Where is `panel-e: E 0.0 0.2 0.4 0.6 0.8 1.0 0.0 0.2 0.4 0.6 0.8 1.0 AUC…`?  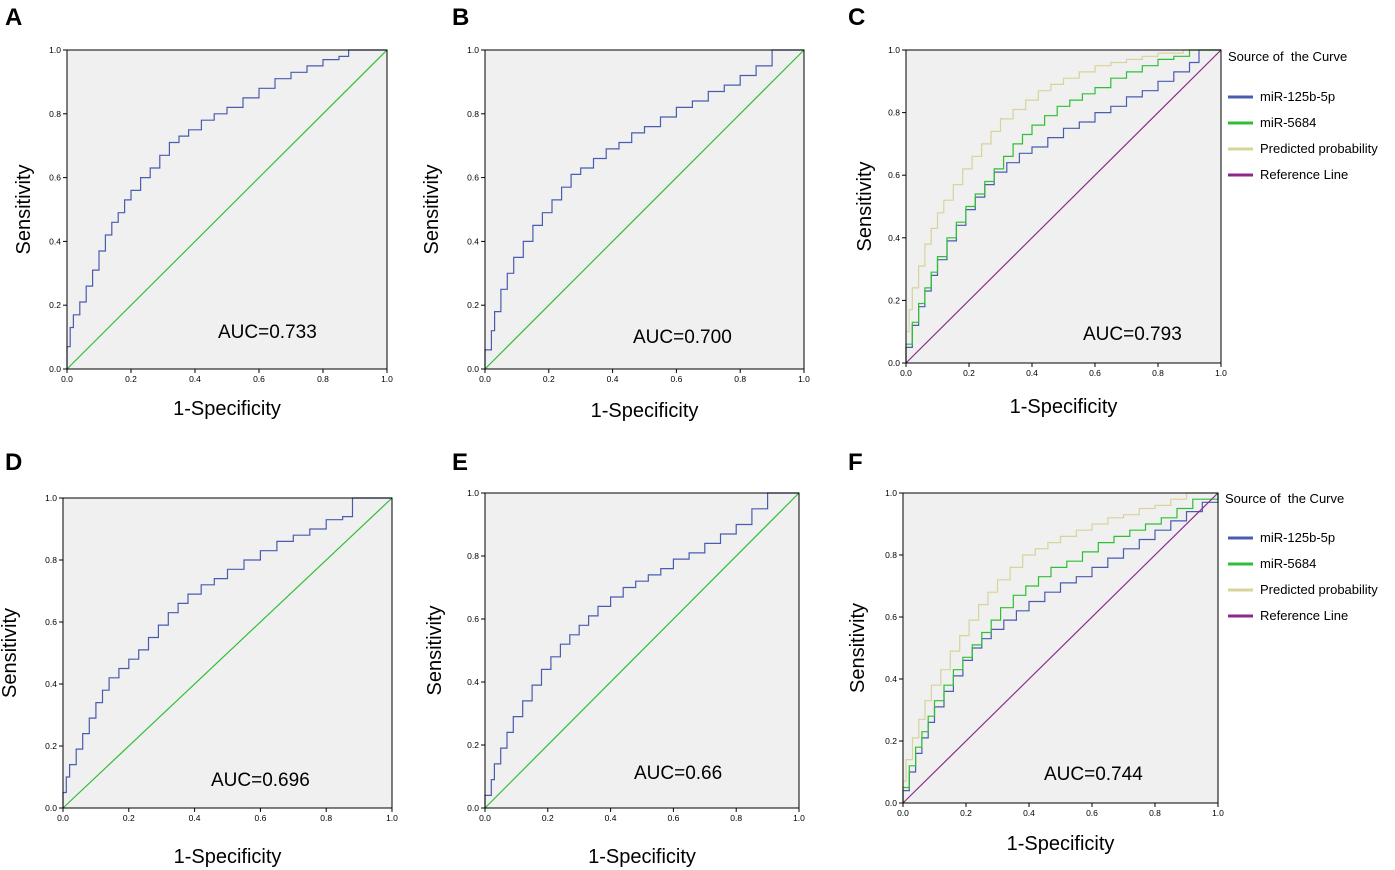 panel-e: E 0.0 0.2 0.4 0.6 0.8 1.0 0.0 0.2 0.4 0.6 0.8 1.0 AUC… is located at coordinates (614, 658).